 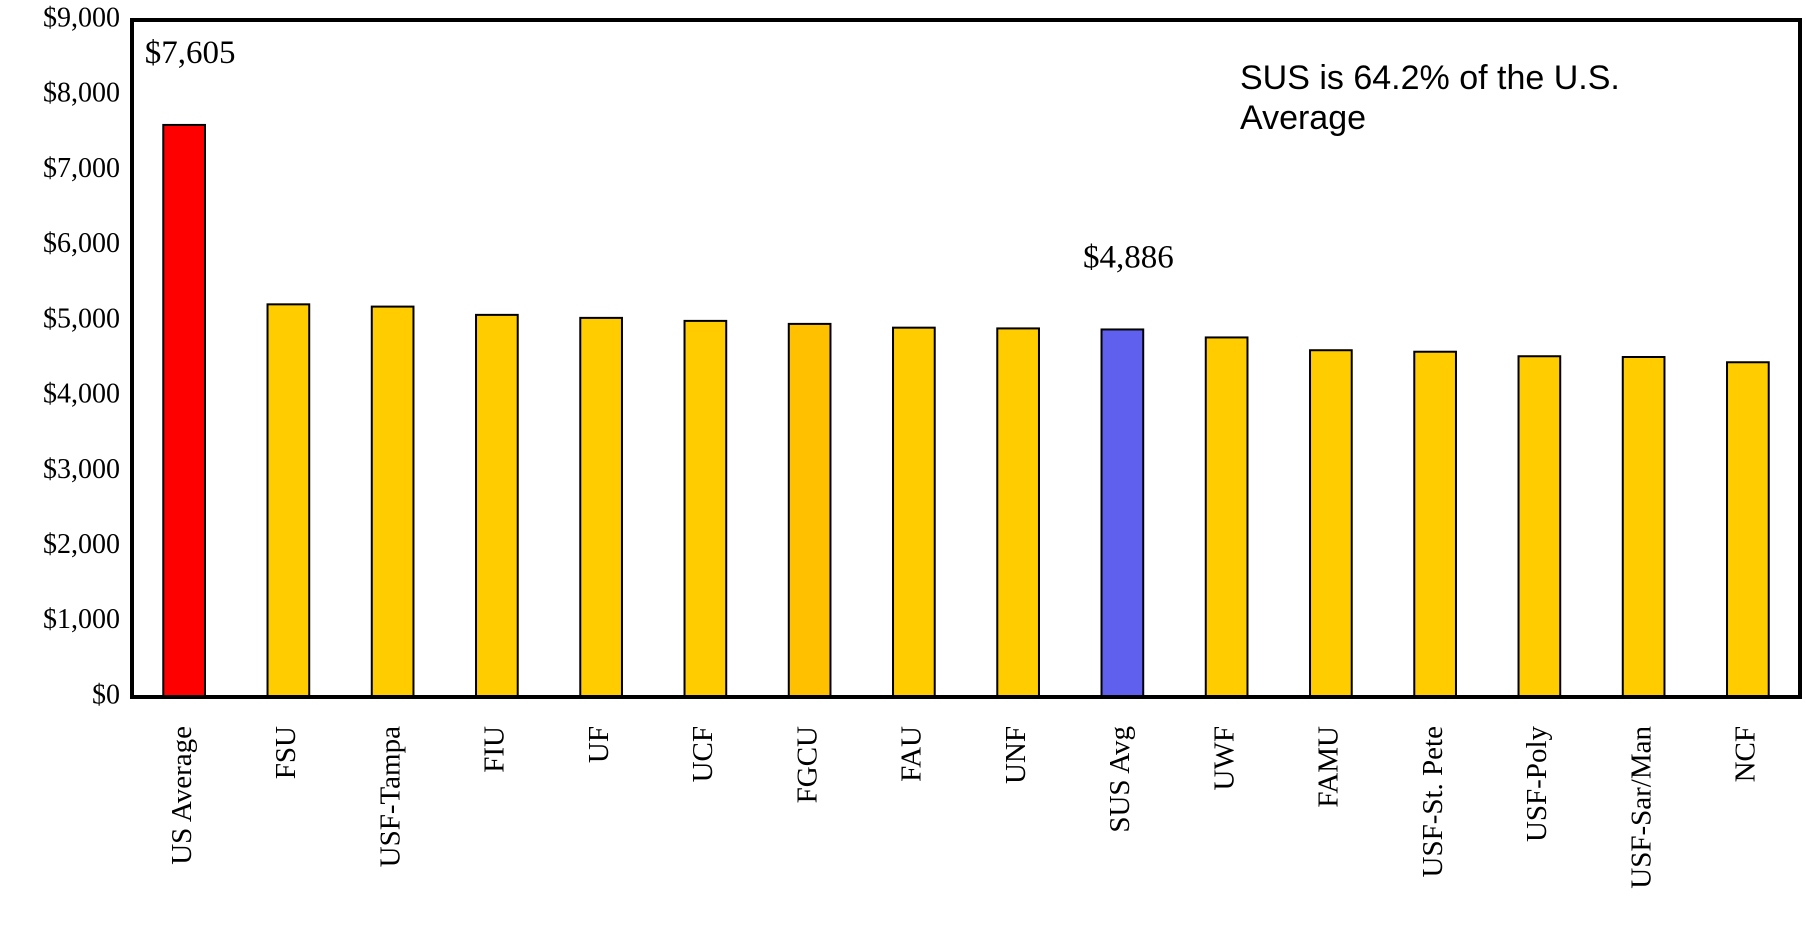 I want to click on x-tick-label: NCF, so click(x=1746, y=754).